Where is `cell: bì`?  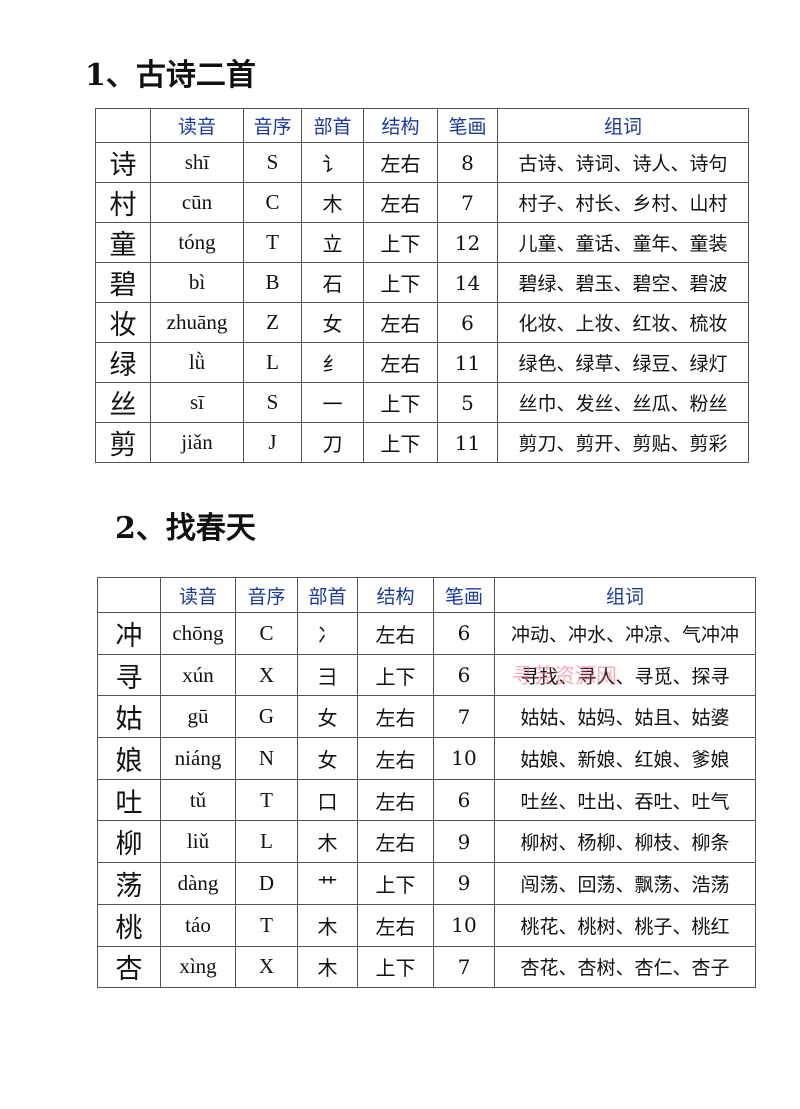 cell: bì is located at coordinates (197, 282).